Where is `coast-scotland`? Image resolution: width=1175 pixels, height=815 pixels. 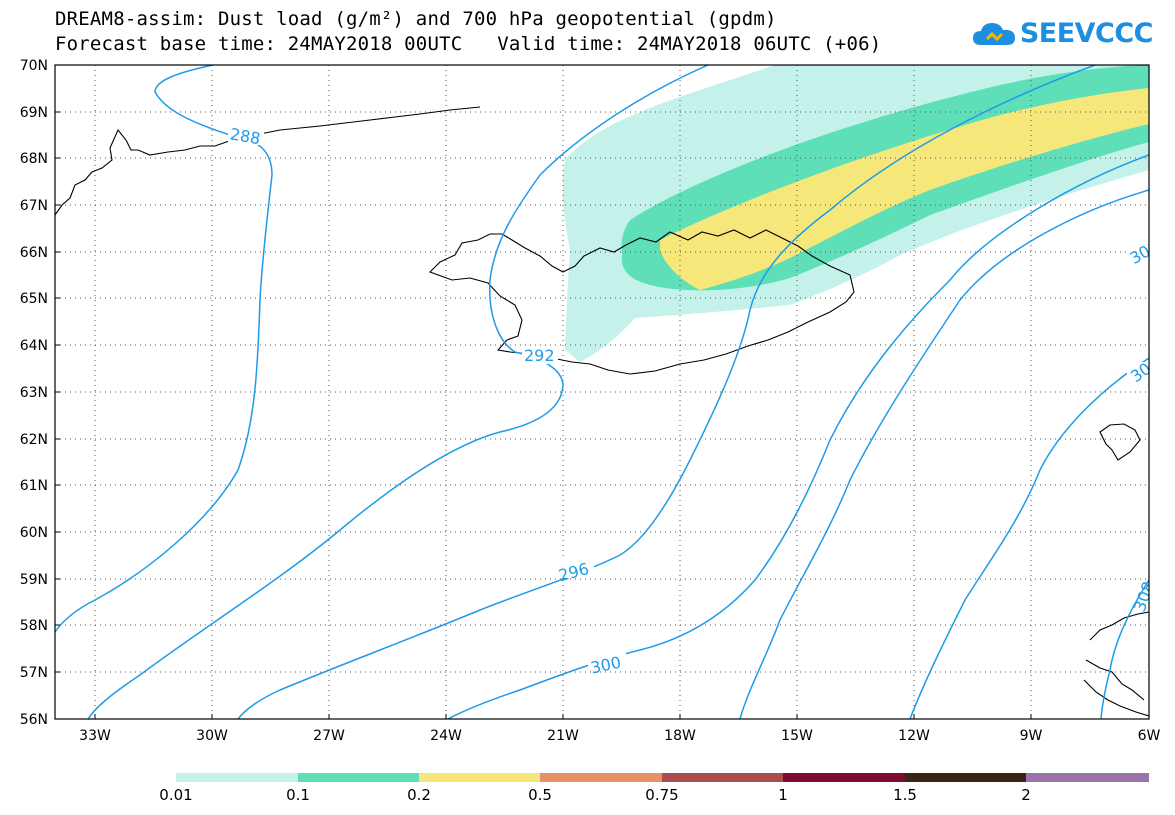 coast-scotland is located at coordinates (1116, 664).